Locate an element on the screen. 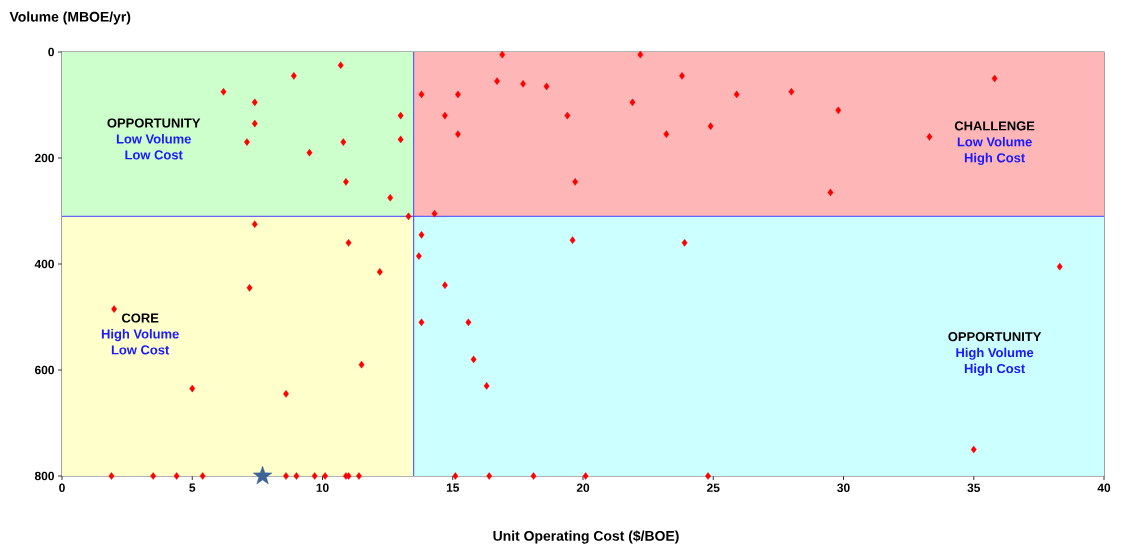  y-tick-label: 0 is located at coordinates (51, 52).